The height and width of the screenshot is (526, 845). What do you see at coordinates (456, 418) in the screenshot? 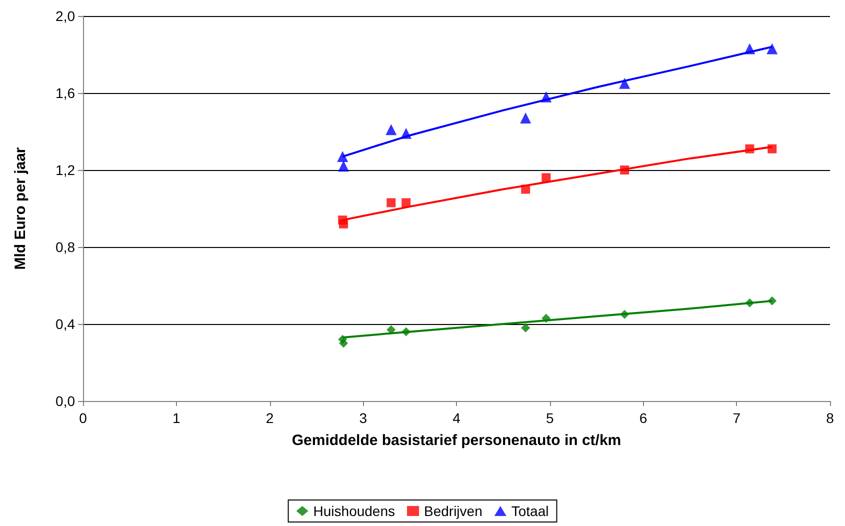
I see `x-tick-label: 4` at bounding box center [456, 418].